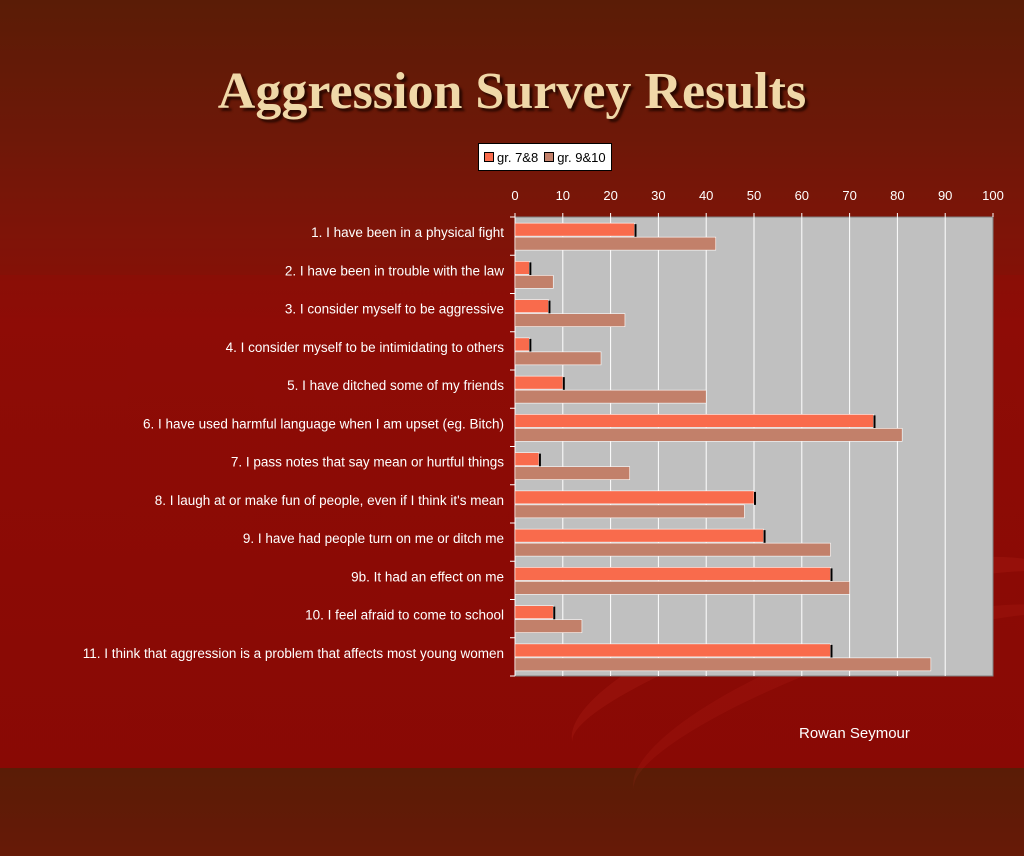 The height and width of the screenshot is (856, 1024). I want to click on chart-legend: gr. 7&8 gr. 9&10, so click(545, 157).